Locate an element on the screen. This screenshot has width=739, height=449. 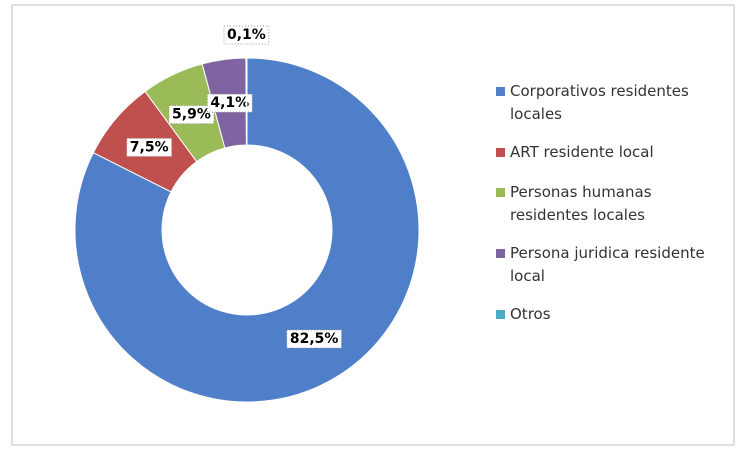
legend-item: Corporativos residentes locales is located at coordinates (611, 103).